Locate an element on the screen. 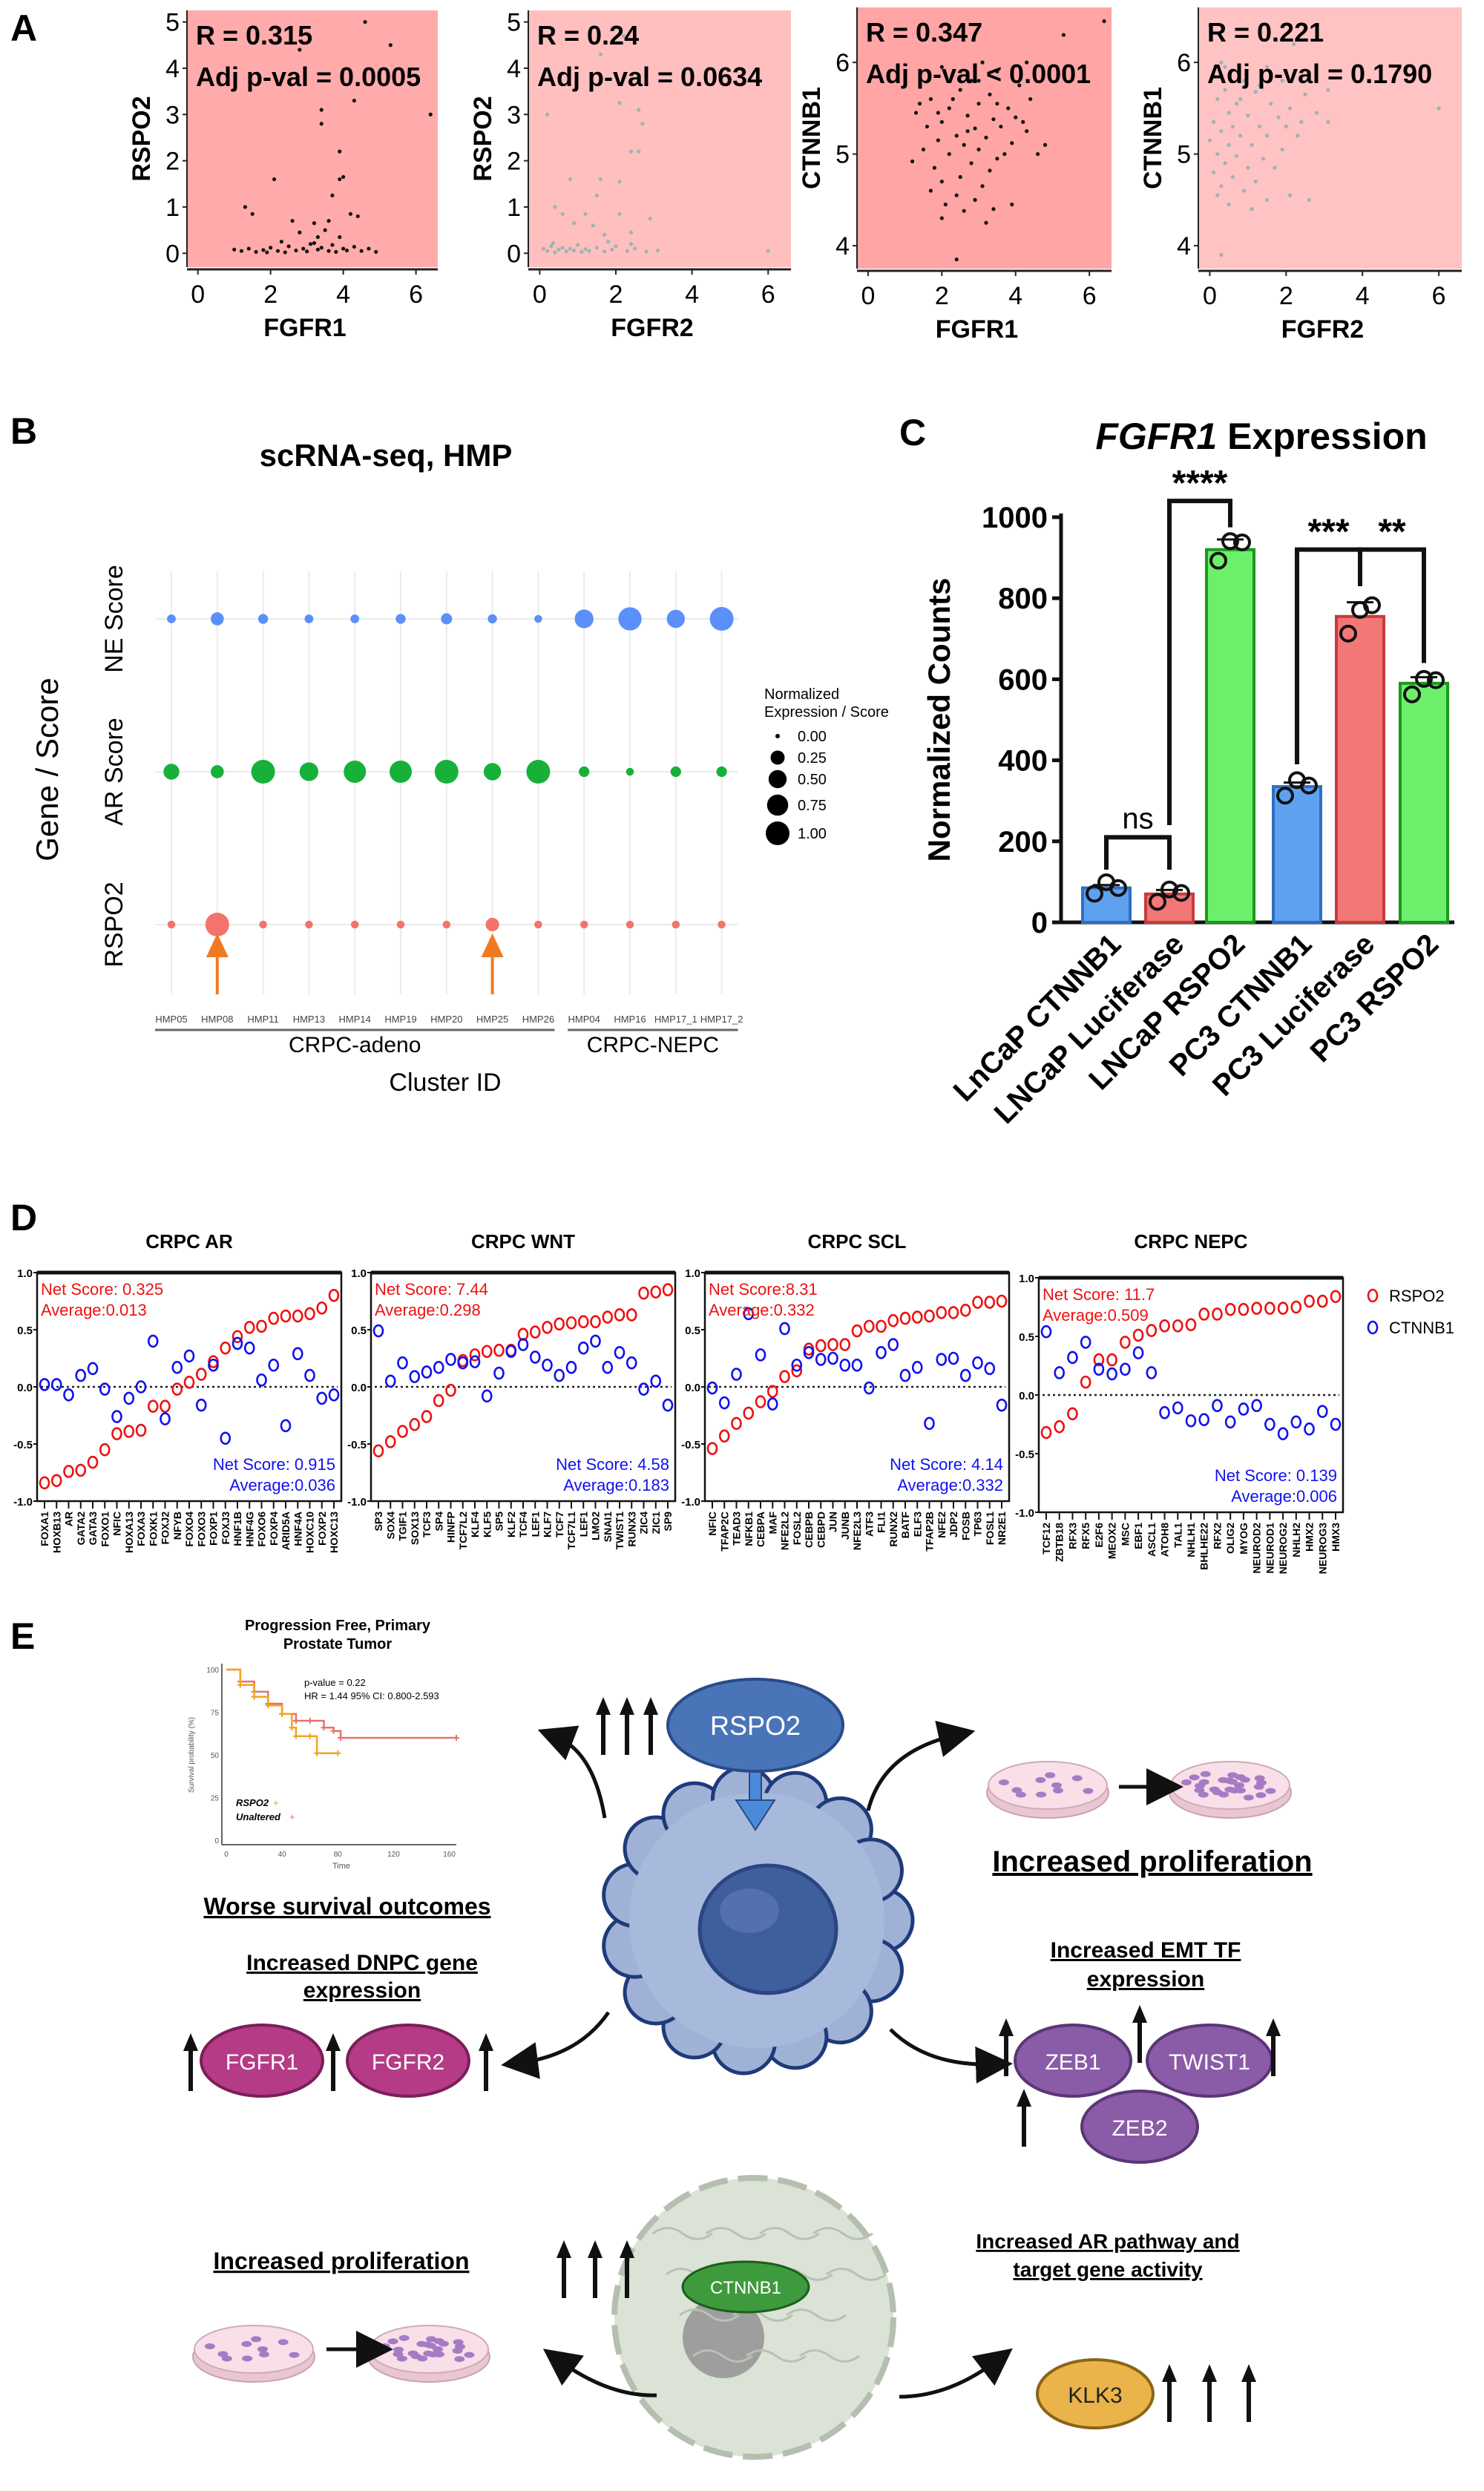 The width and height of the screenshot is (1484, 2491). gene-label: TEAD3 is located at coordinates (737, 1529).